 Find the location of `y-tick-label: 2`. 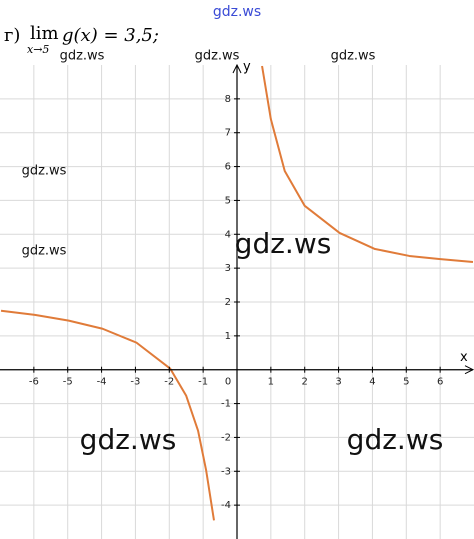

y-tick-label: 2 is located at coordinates (228, 302).